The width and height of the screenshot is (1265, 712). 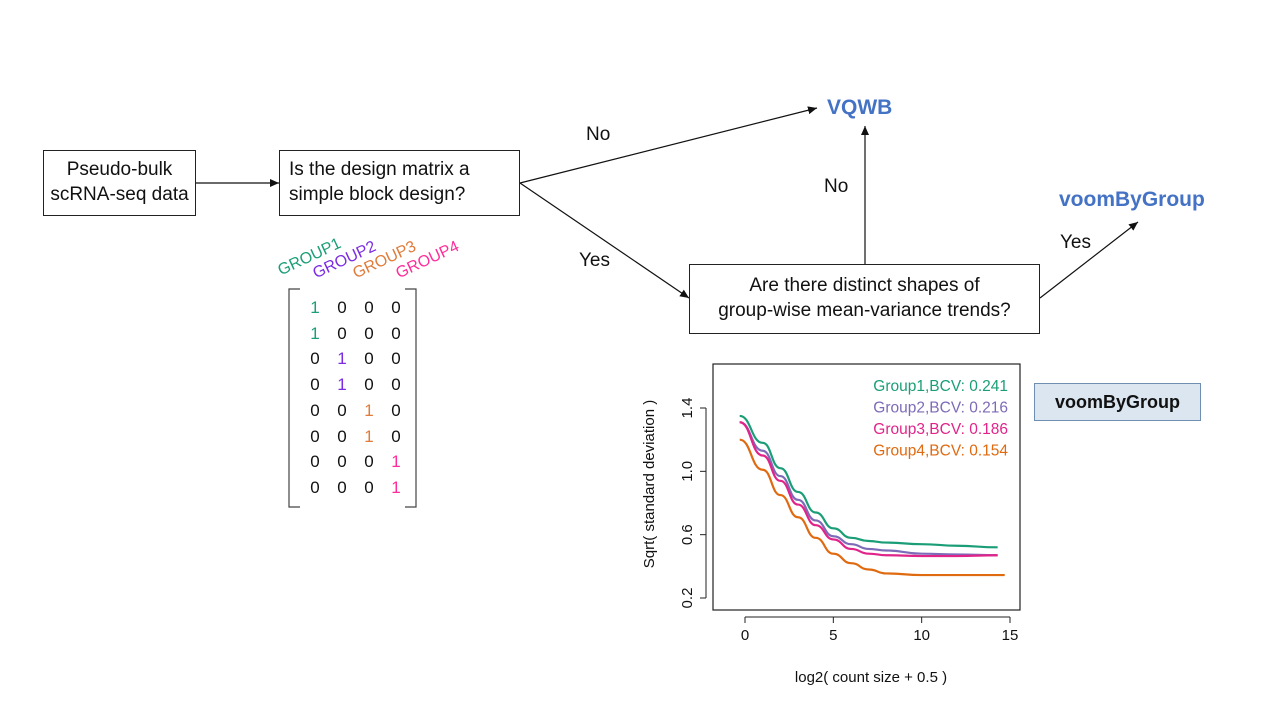 I want to click on node-pseudo-bulk-line1: Pseudo-bulk, so click(x=119, y=169).